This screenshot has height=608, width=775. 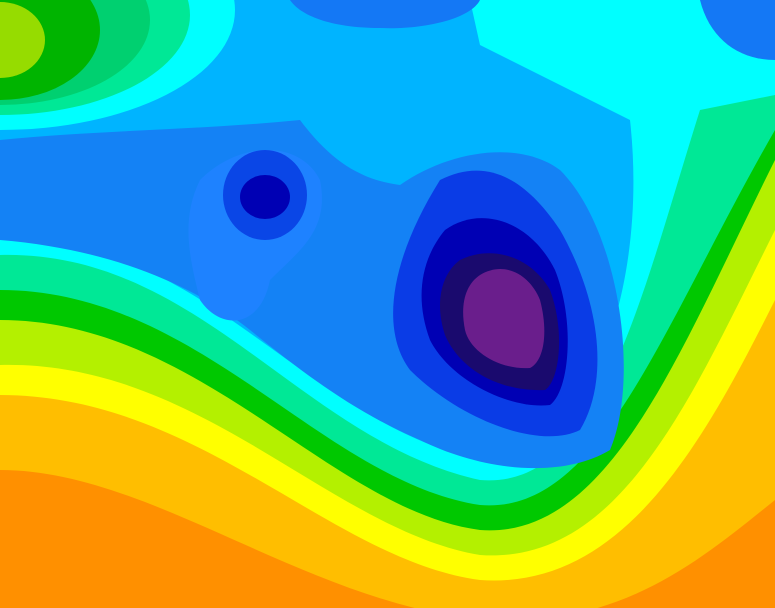 What do you see at coordinates (265, 197) in the screenshot?
I see `blob-left-center` at bounding box center [265, 197].